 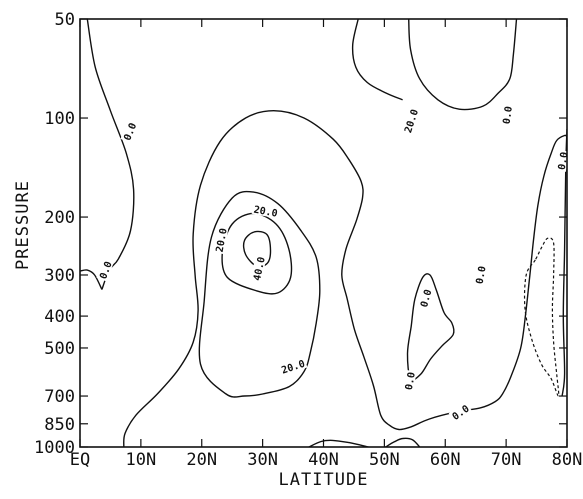 I want to click on x-tick-label: 20N, so click(x=201, y=460).